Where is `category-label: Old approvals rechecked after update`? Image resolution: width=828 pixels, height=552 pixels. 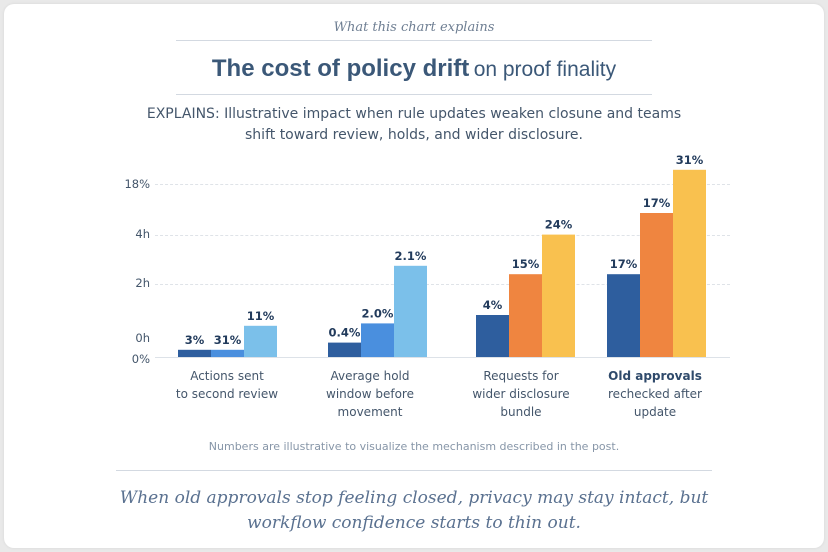 category-label: Old approvals rechecked after update is located at coordinates (655, 394).